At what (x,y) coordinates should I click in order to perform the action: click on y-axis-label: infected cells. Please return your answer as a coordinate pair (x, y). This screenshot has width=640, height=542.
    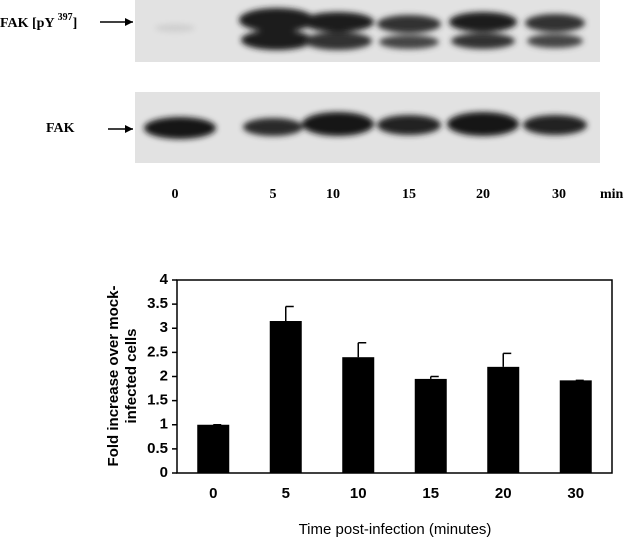
    Looking at the image, I should click on (131, 375).